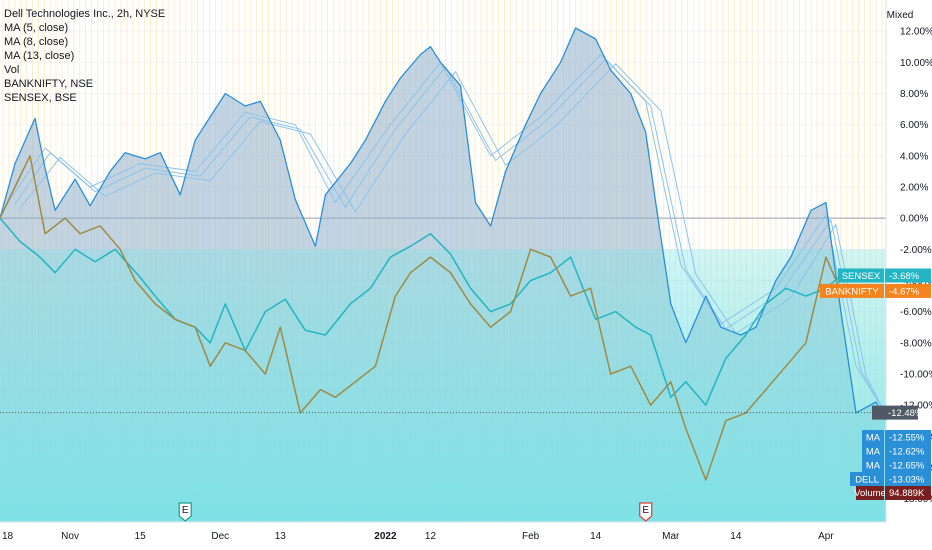 The height and width of the screenshot is (550, 932). What do you see at coordinates (916, 374) in the screenshot?
I see `y-tick-label: -10.00%` at bounding box center [916, 374].